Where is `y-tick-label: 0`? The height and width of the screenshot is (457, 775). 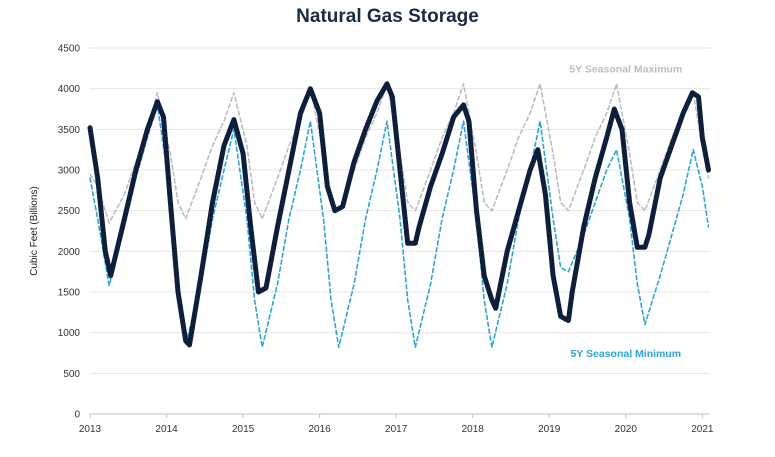
y-tick-label: 0 is located at coordinates (77, 415).